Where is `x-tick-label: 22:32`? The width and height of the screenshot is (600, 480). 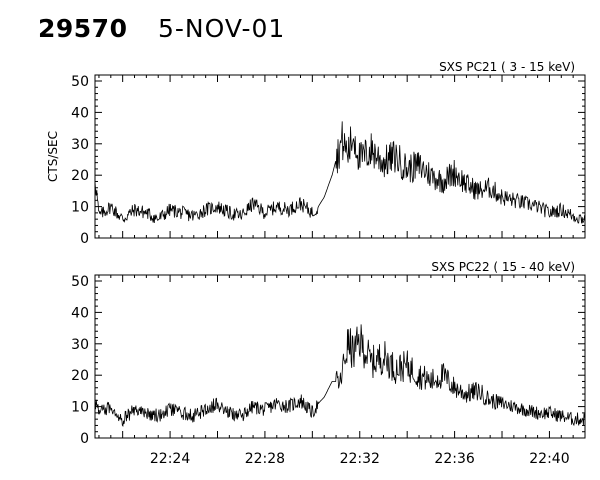 x-tick-label: 22:32 is located at coordinates (360, 459).